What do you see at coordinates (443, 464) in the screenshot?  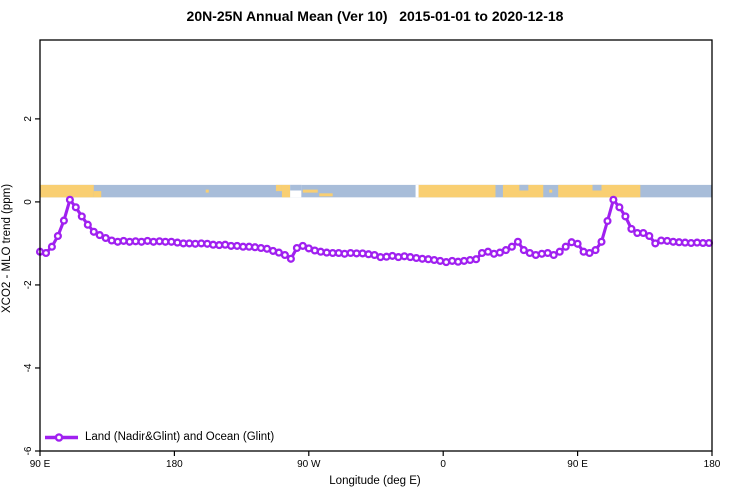 I see `x-tick-label: 0` at bounding box center [443, 464].